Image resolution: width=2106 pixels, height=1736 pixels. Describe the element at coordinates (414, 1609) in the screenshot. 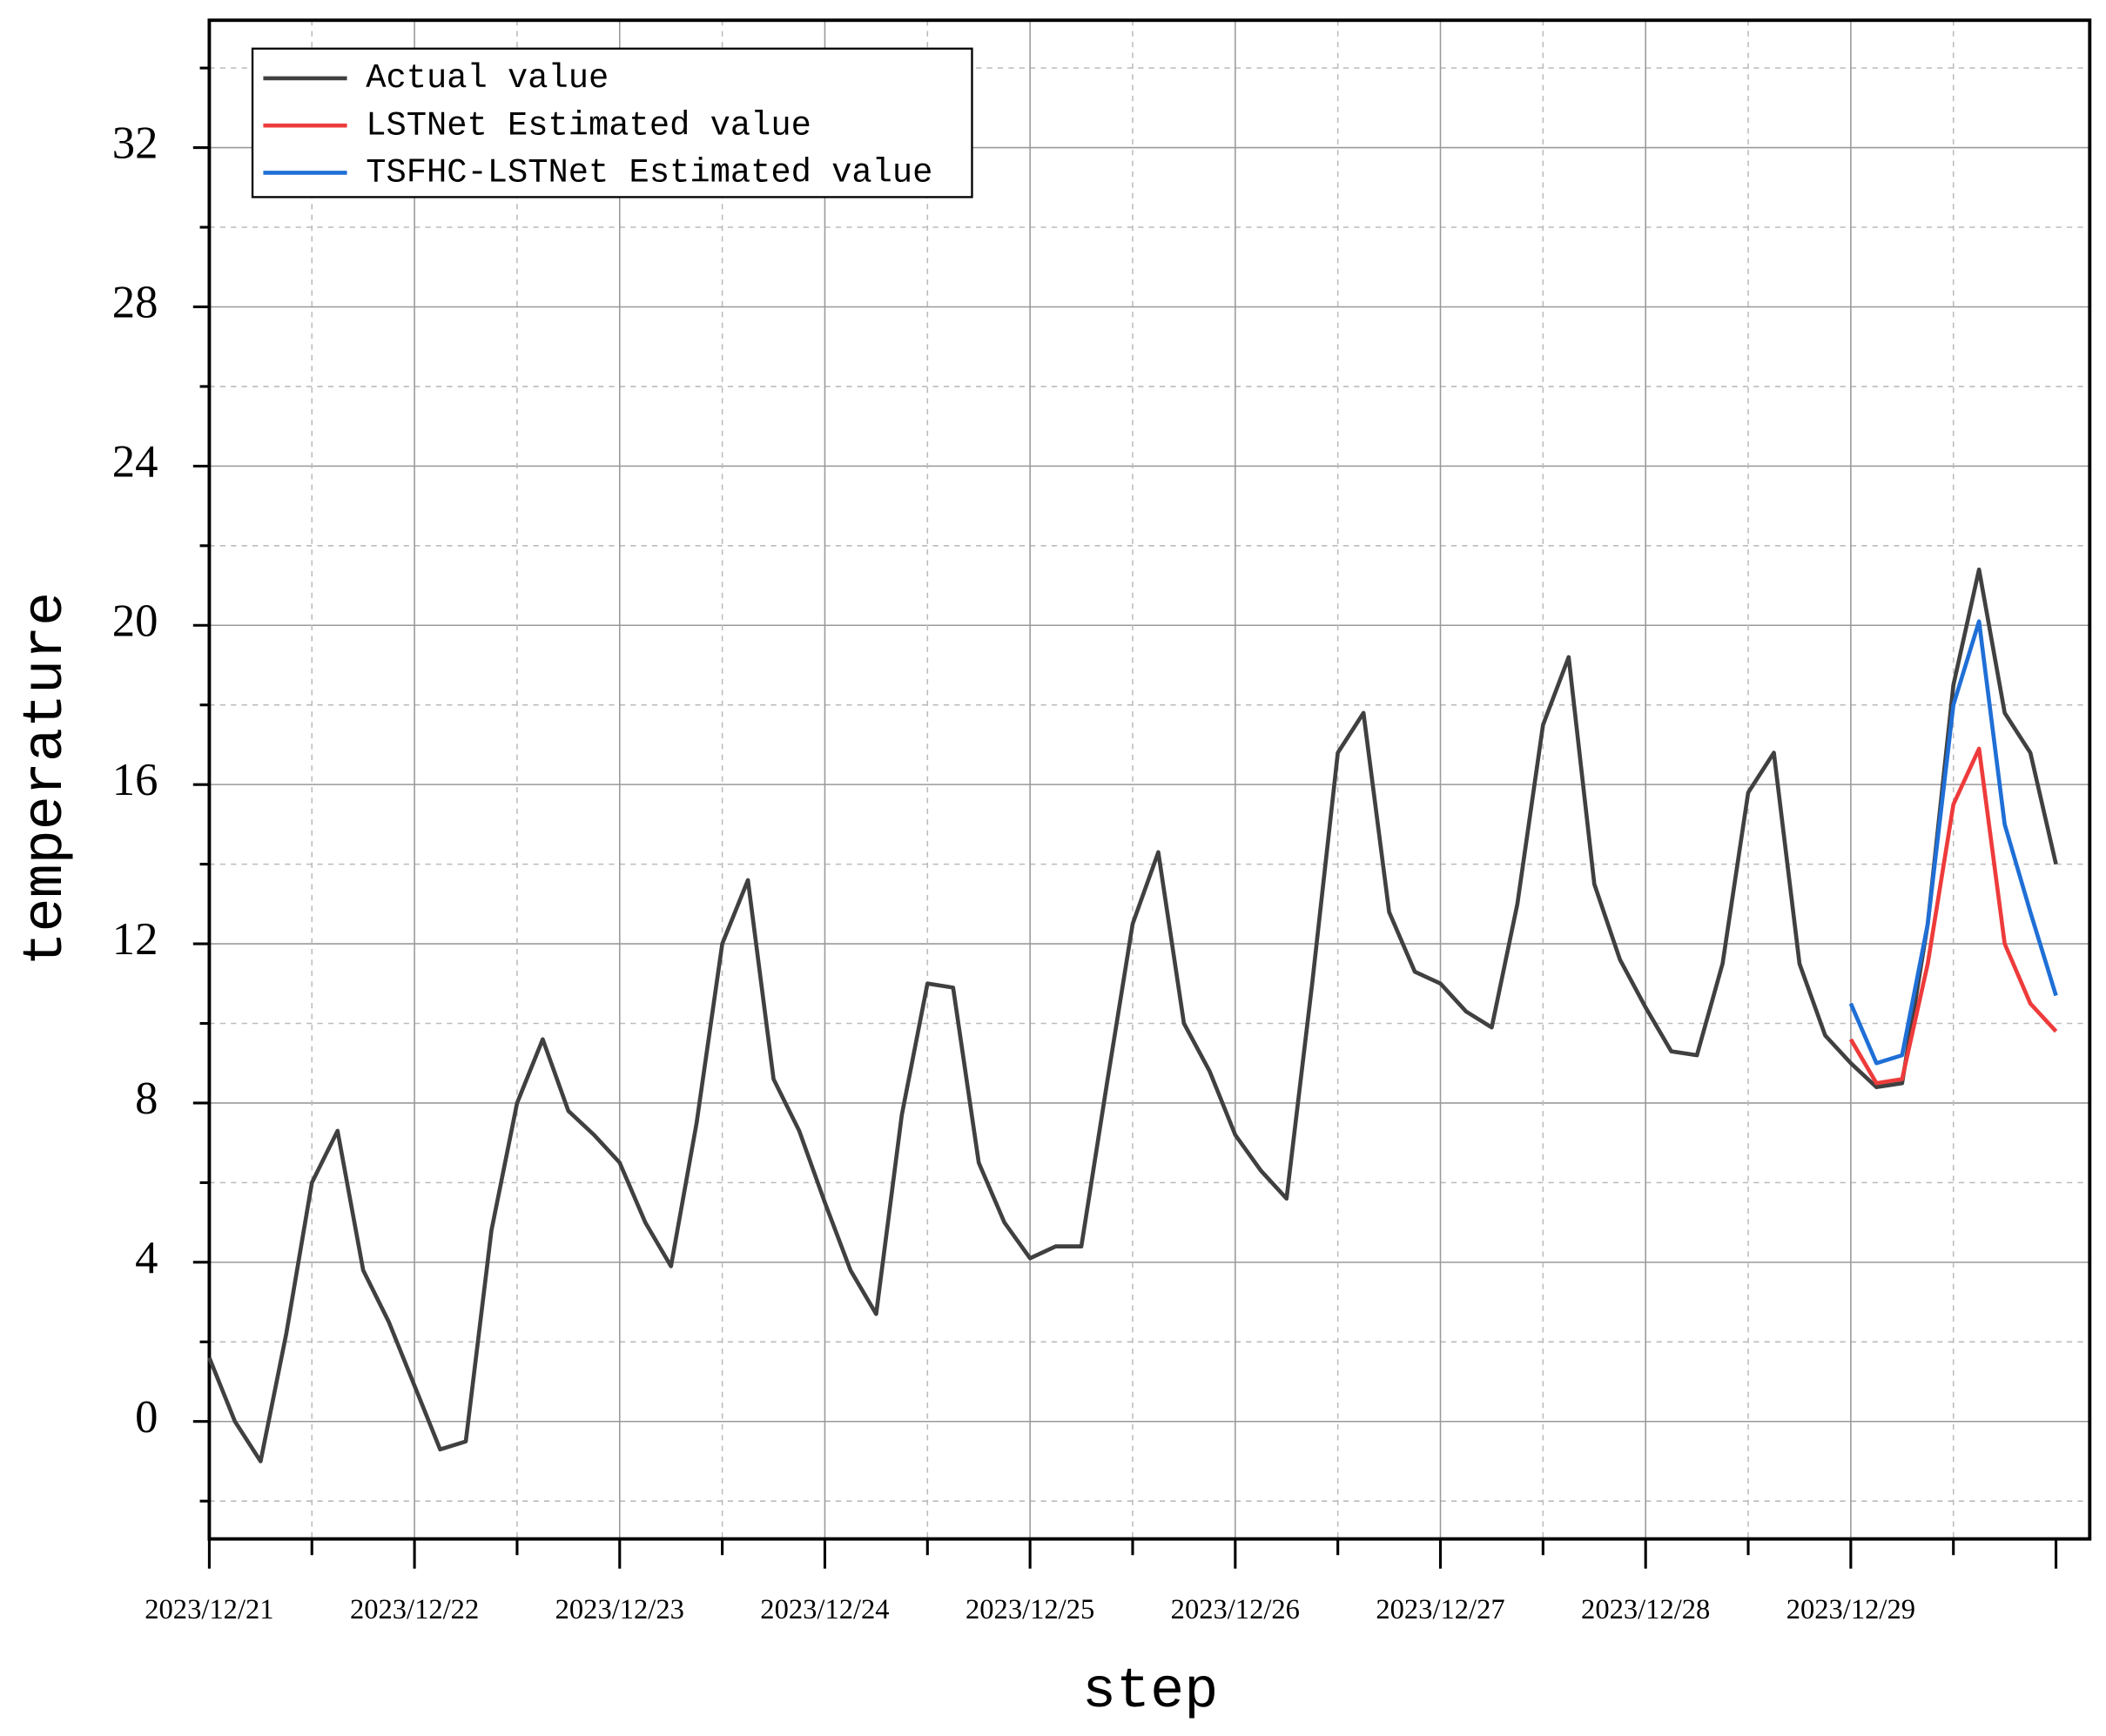

I see `x-tick-label: 2023/12/22` at that location.